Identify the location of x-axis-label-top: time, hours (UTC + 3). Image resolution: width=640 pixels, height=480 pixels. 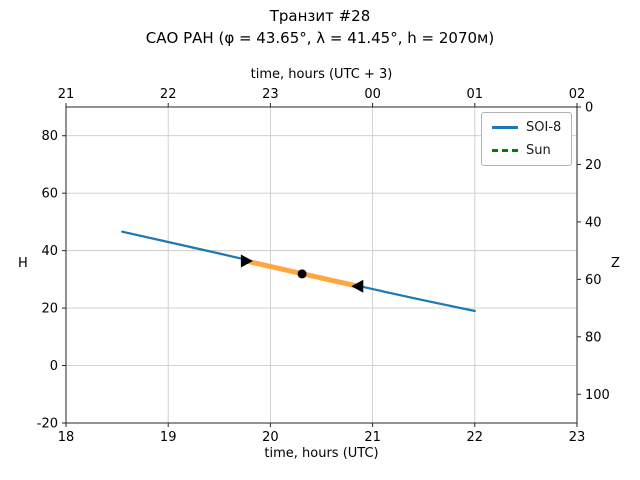
(321, 74).